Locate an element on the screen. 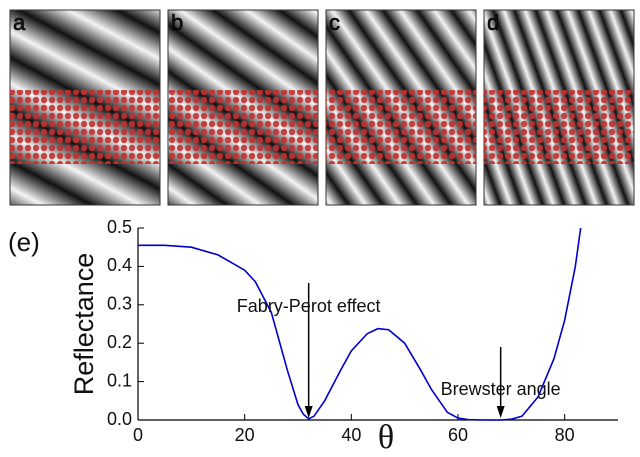  panel-label: (e) is located at coordinates (24, 242).